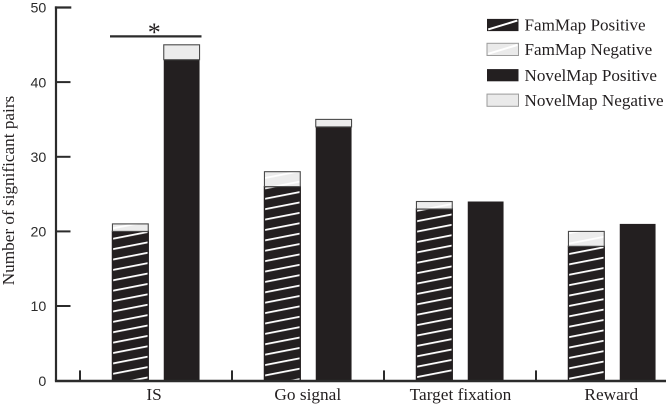 The height and width of the screenshot is (409, 666). What do you see at coordinates (307, 394) in the screenshot?
I see `svg-text: Go signal` at bounding box center [307, 394].